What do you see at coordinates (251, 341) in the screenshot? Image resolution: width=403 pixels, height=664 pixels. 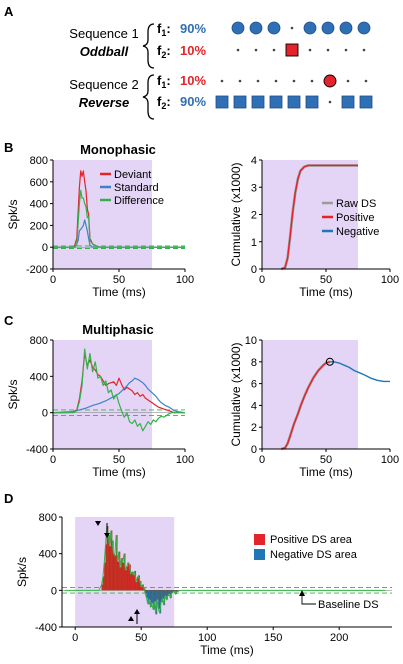 I see `y-tick-label: 10` at bounding box center [251, 341].